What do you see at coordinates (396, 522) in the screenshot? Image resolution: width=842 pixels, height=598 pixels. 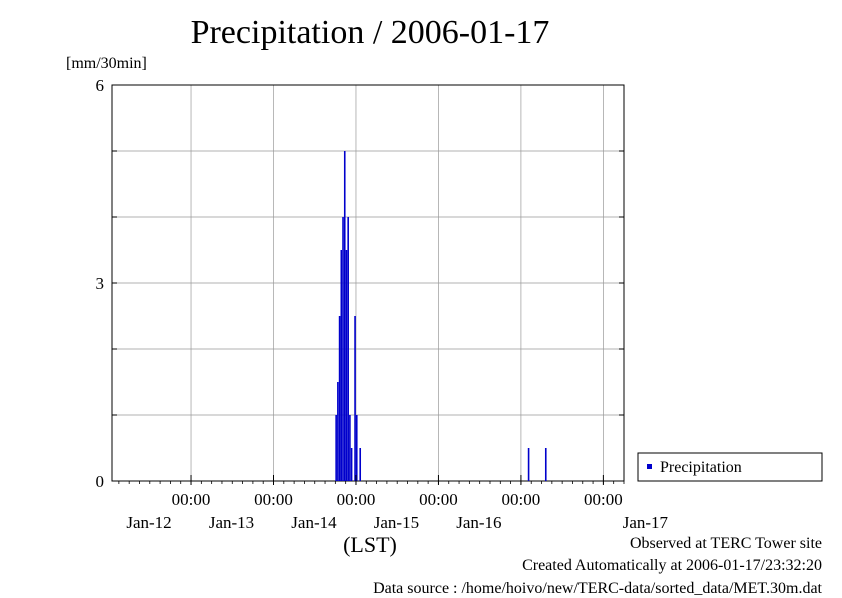 I see `x-tick-date: Jan-15` at bounding box center [396, 522].